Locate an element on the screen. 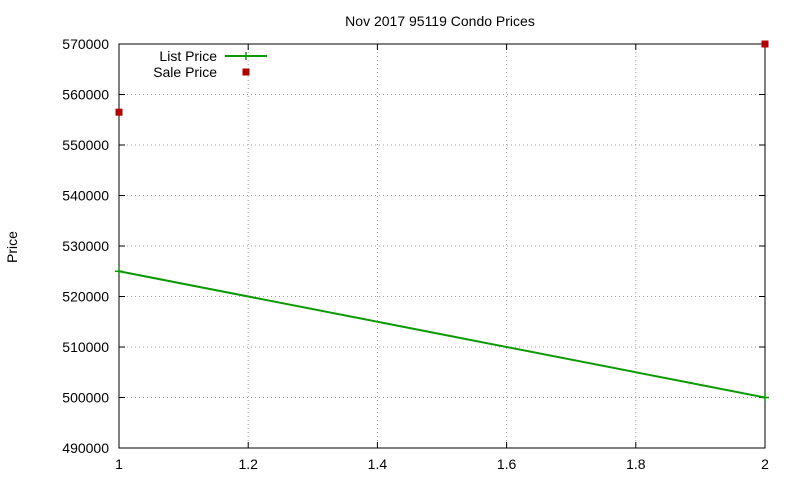  y-tick-label: 560000 is located at coordinates (85, 95).